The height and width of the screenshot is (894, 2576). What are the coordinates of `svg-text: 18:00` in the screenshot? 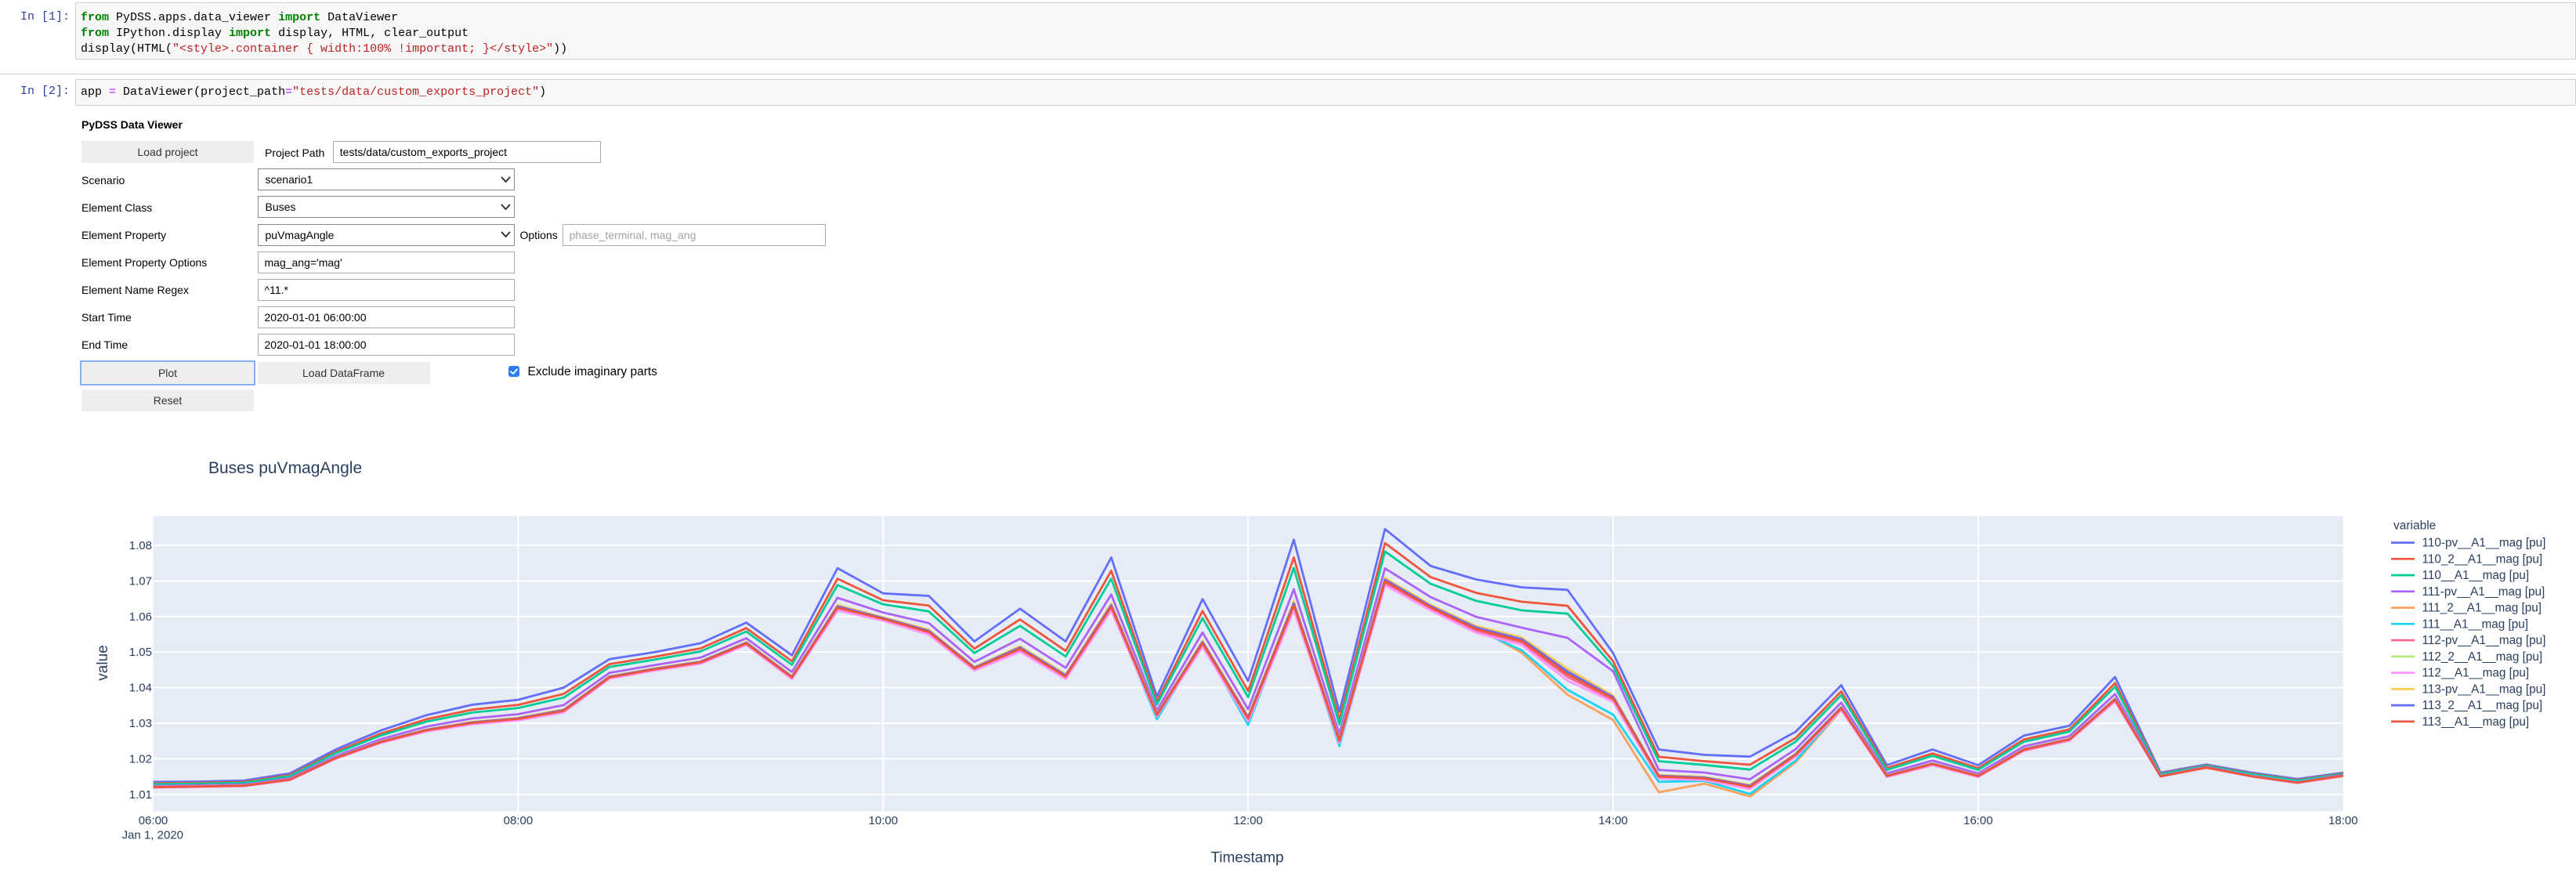 It's located at (2343, 820).